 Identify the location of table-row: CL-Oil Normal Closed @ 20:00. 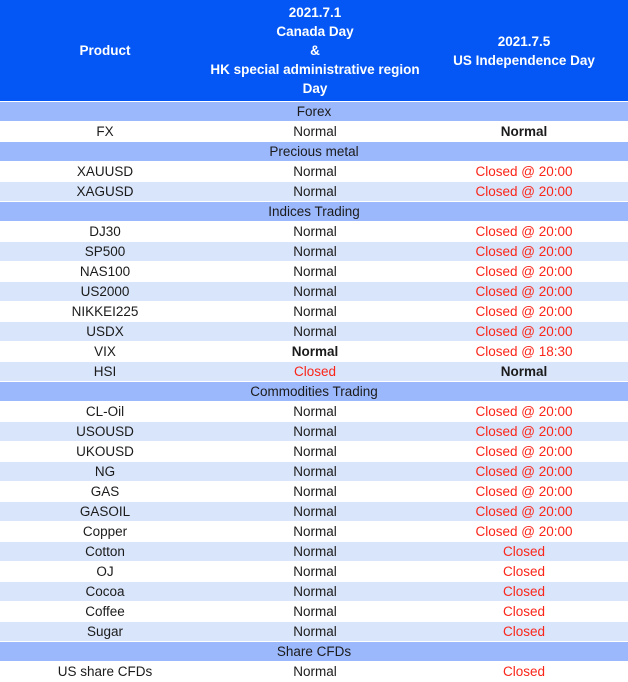
(314, 412).